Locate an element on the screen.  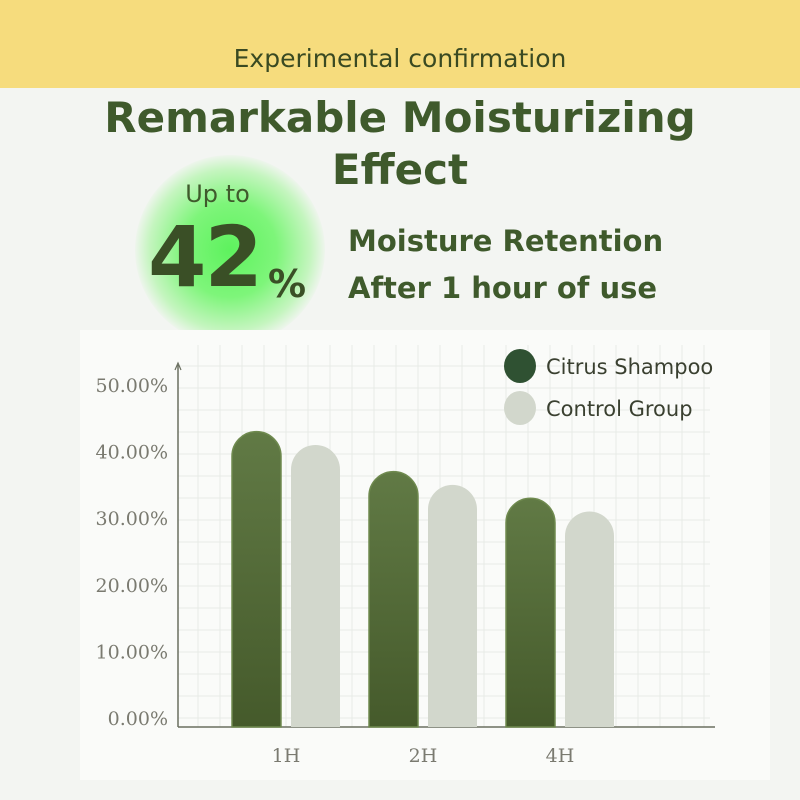
y-tick-label: 40.00% is located at coordinates (132, 453).